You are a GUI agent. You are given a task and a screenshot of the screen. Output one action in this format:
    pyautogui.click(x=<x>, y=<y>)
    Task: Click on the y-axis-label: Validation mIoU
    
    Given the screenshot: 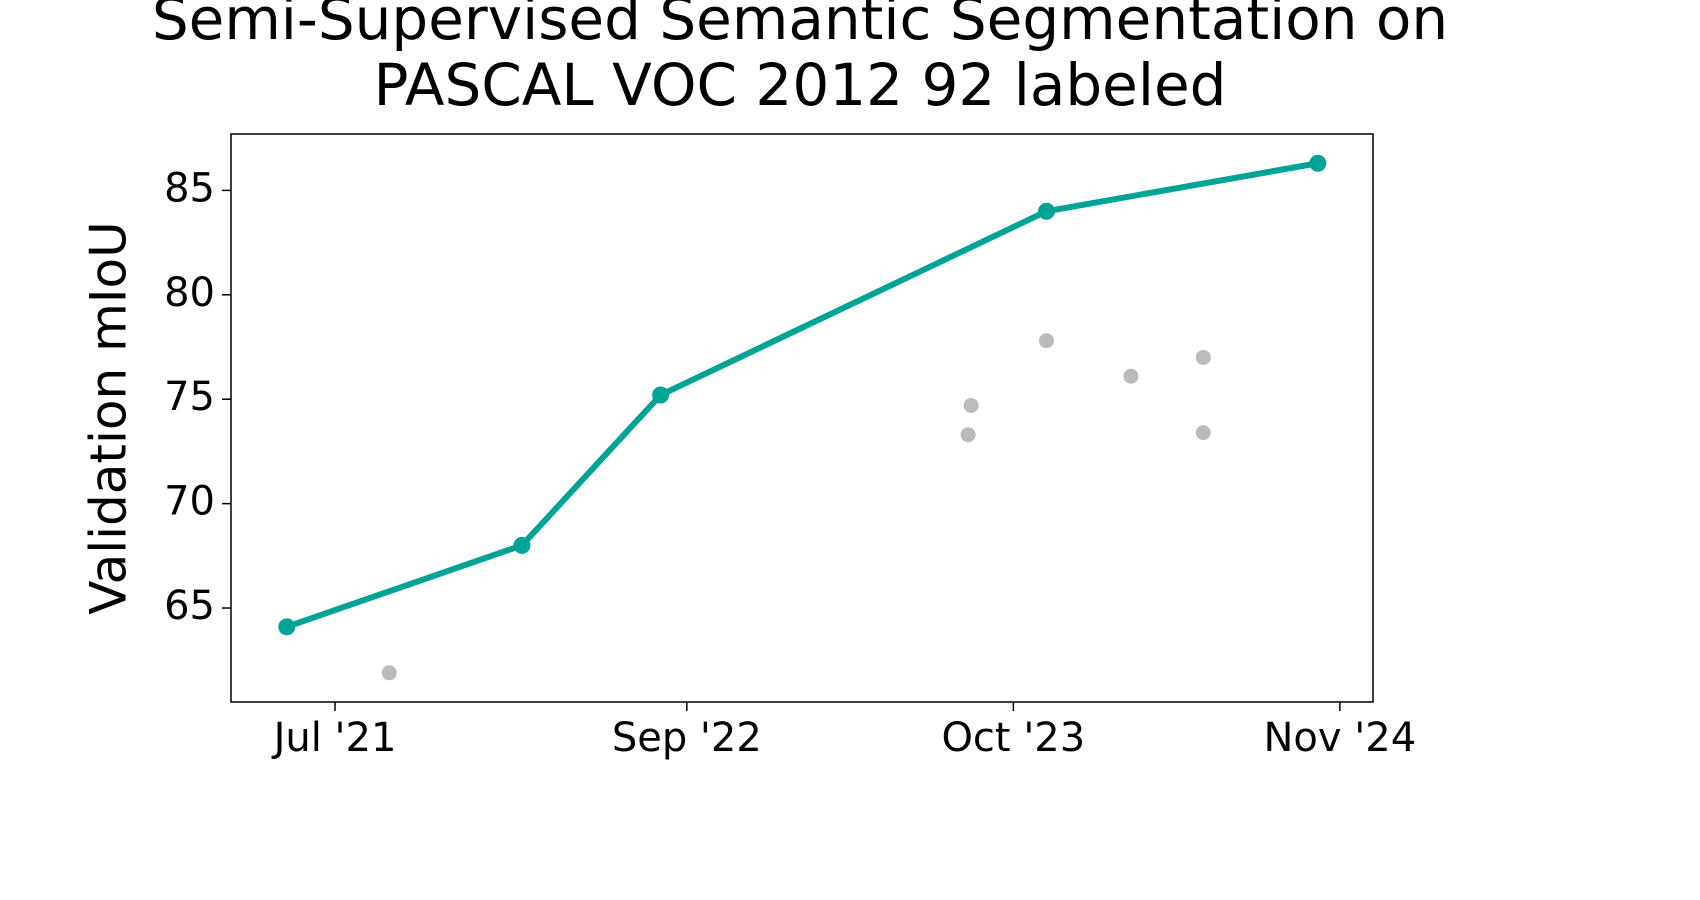 What is the action you would take?
    pyautogui.click(x=109, y=417)
    